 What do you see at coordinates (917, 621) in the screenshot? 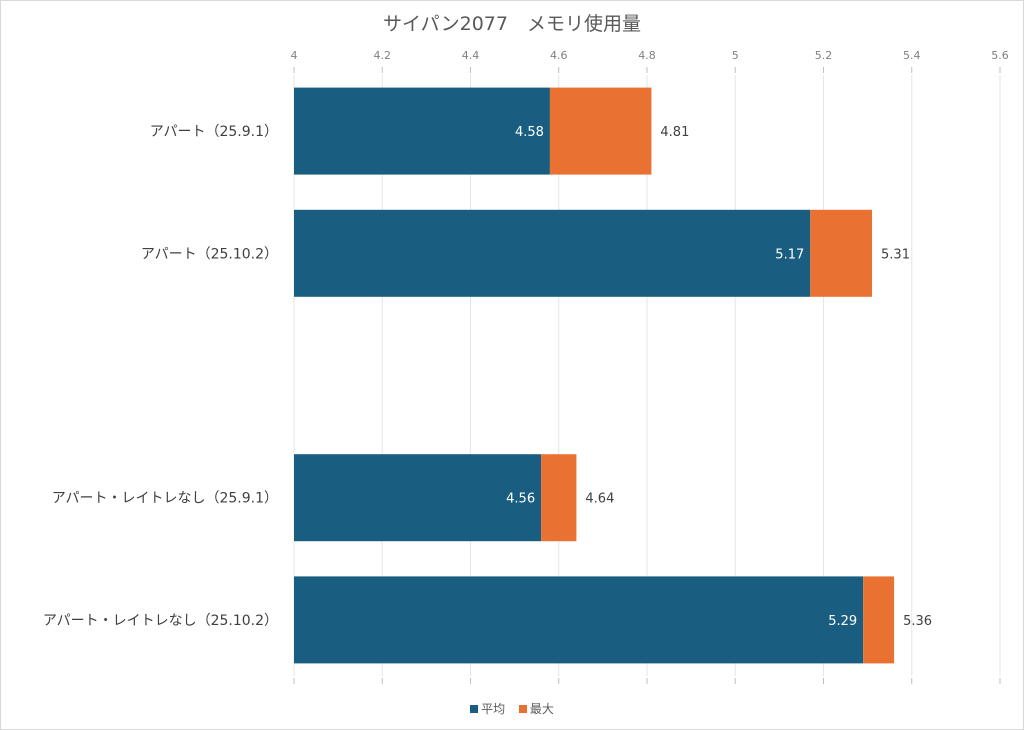
I see `data-label-maximum: 5.36` at bounding box center [917, 621].